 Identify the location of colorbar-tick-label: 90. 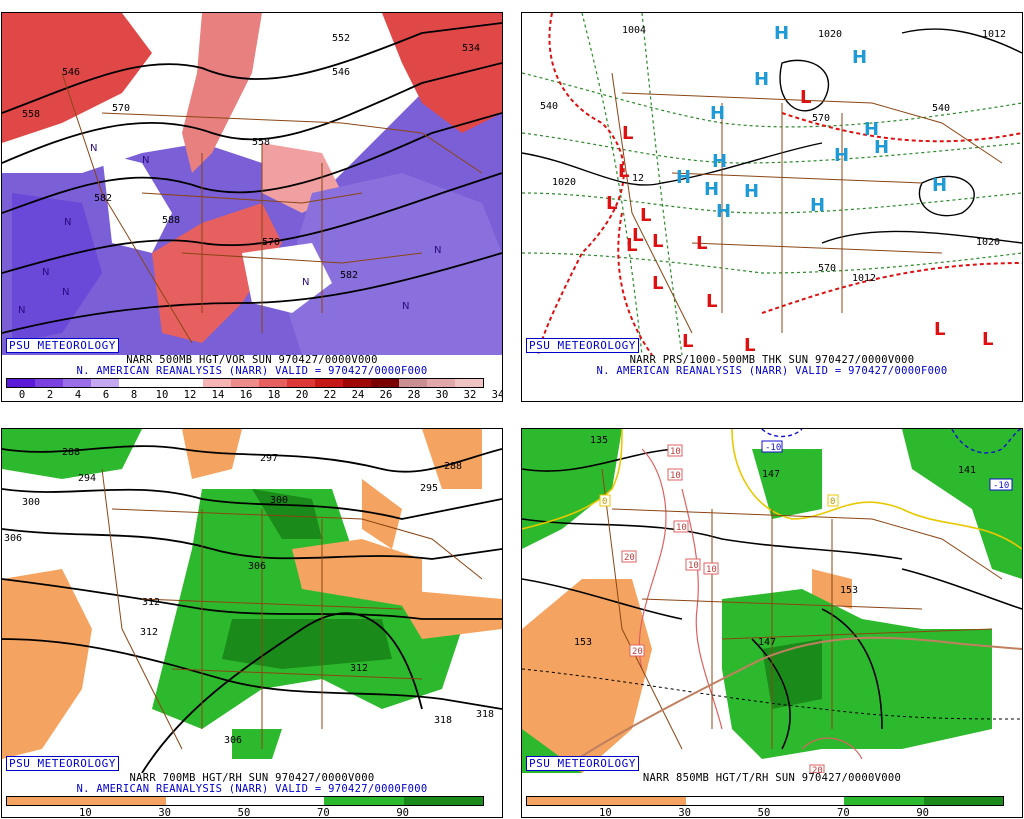
(922, 812).